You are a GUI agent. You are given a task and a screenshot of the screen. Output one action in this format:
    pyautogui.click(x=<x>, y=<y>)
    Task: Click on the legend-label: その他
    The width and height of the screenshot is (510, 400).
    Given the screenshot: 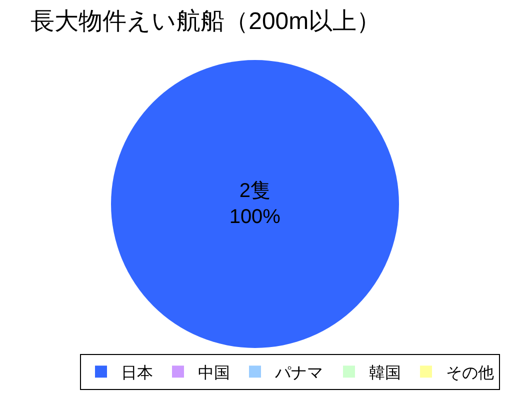 What is the action you would take?
    pyautogui.click(x=470, y=373)
    